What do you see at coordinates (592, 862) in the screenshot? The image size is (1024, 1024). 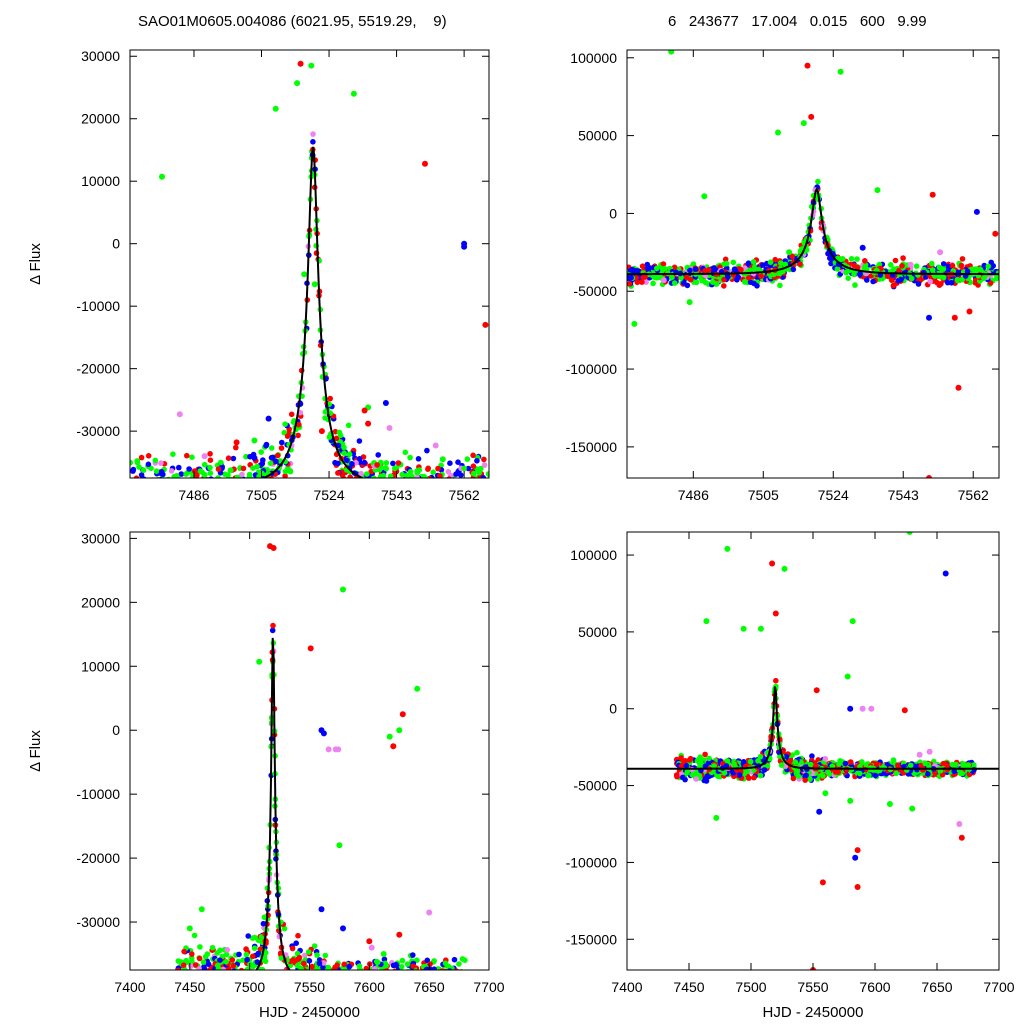 I see `y-tick-label: -100000` at bounding box center [592, 862].